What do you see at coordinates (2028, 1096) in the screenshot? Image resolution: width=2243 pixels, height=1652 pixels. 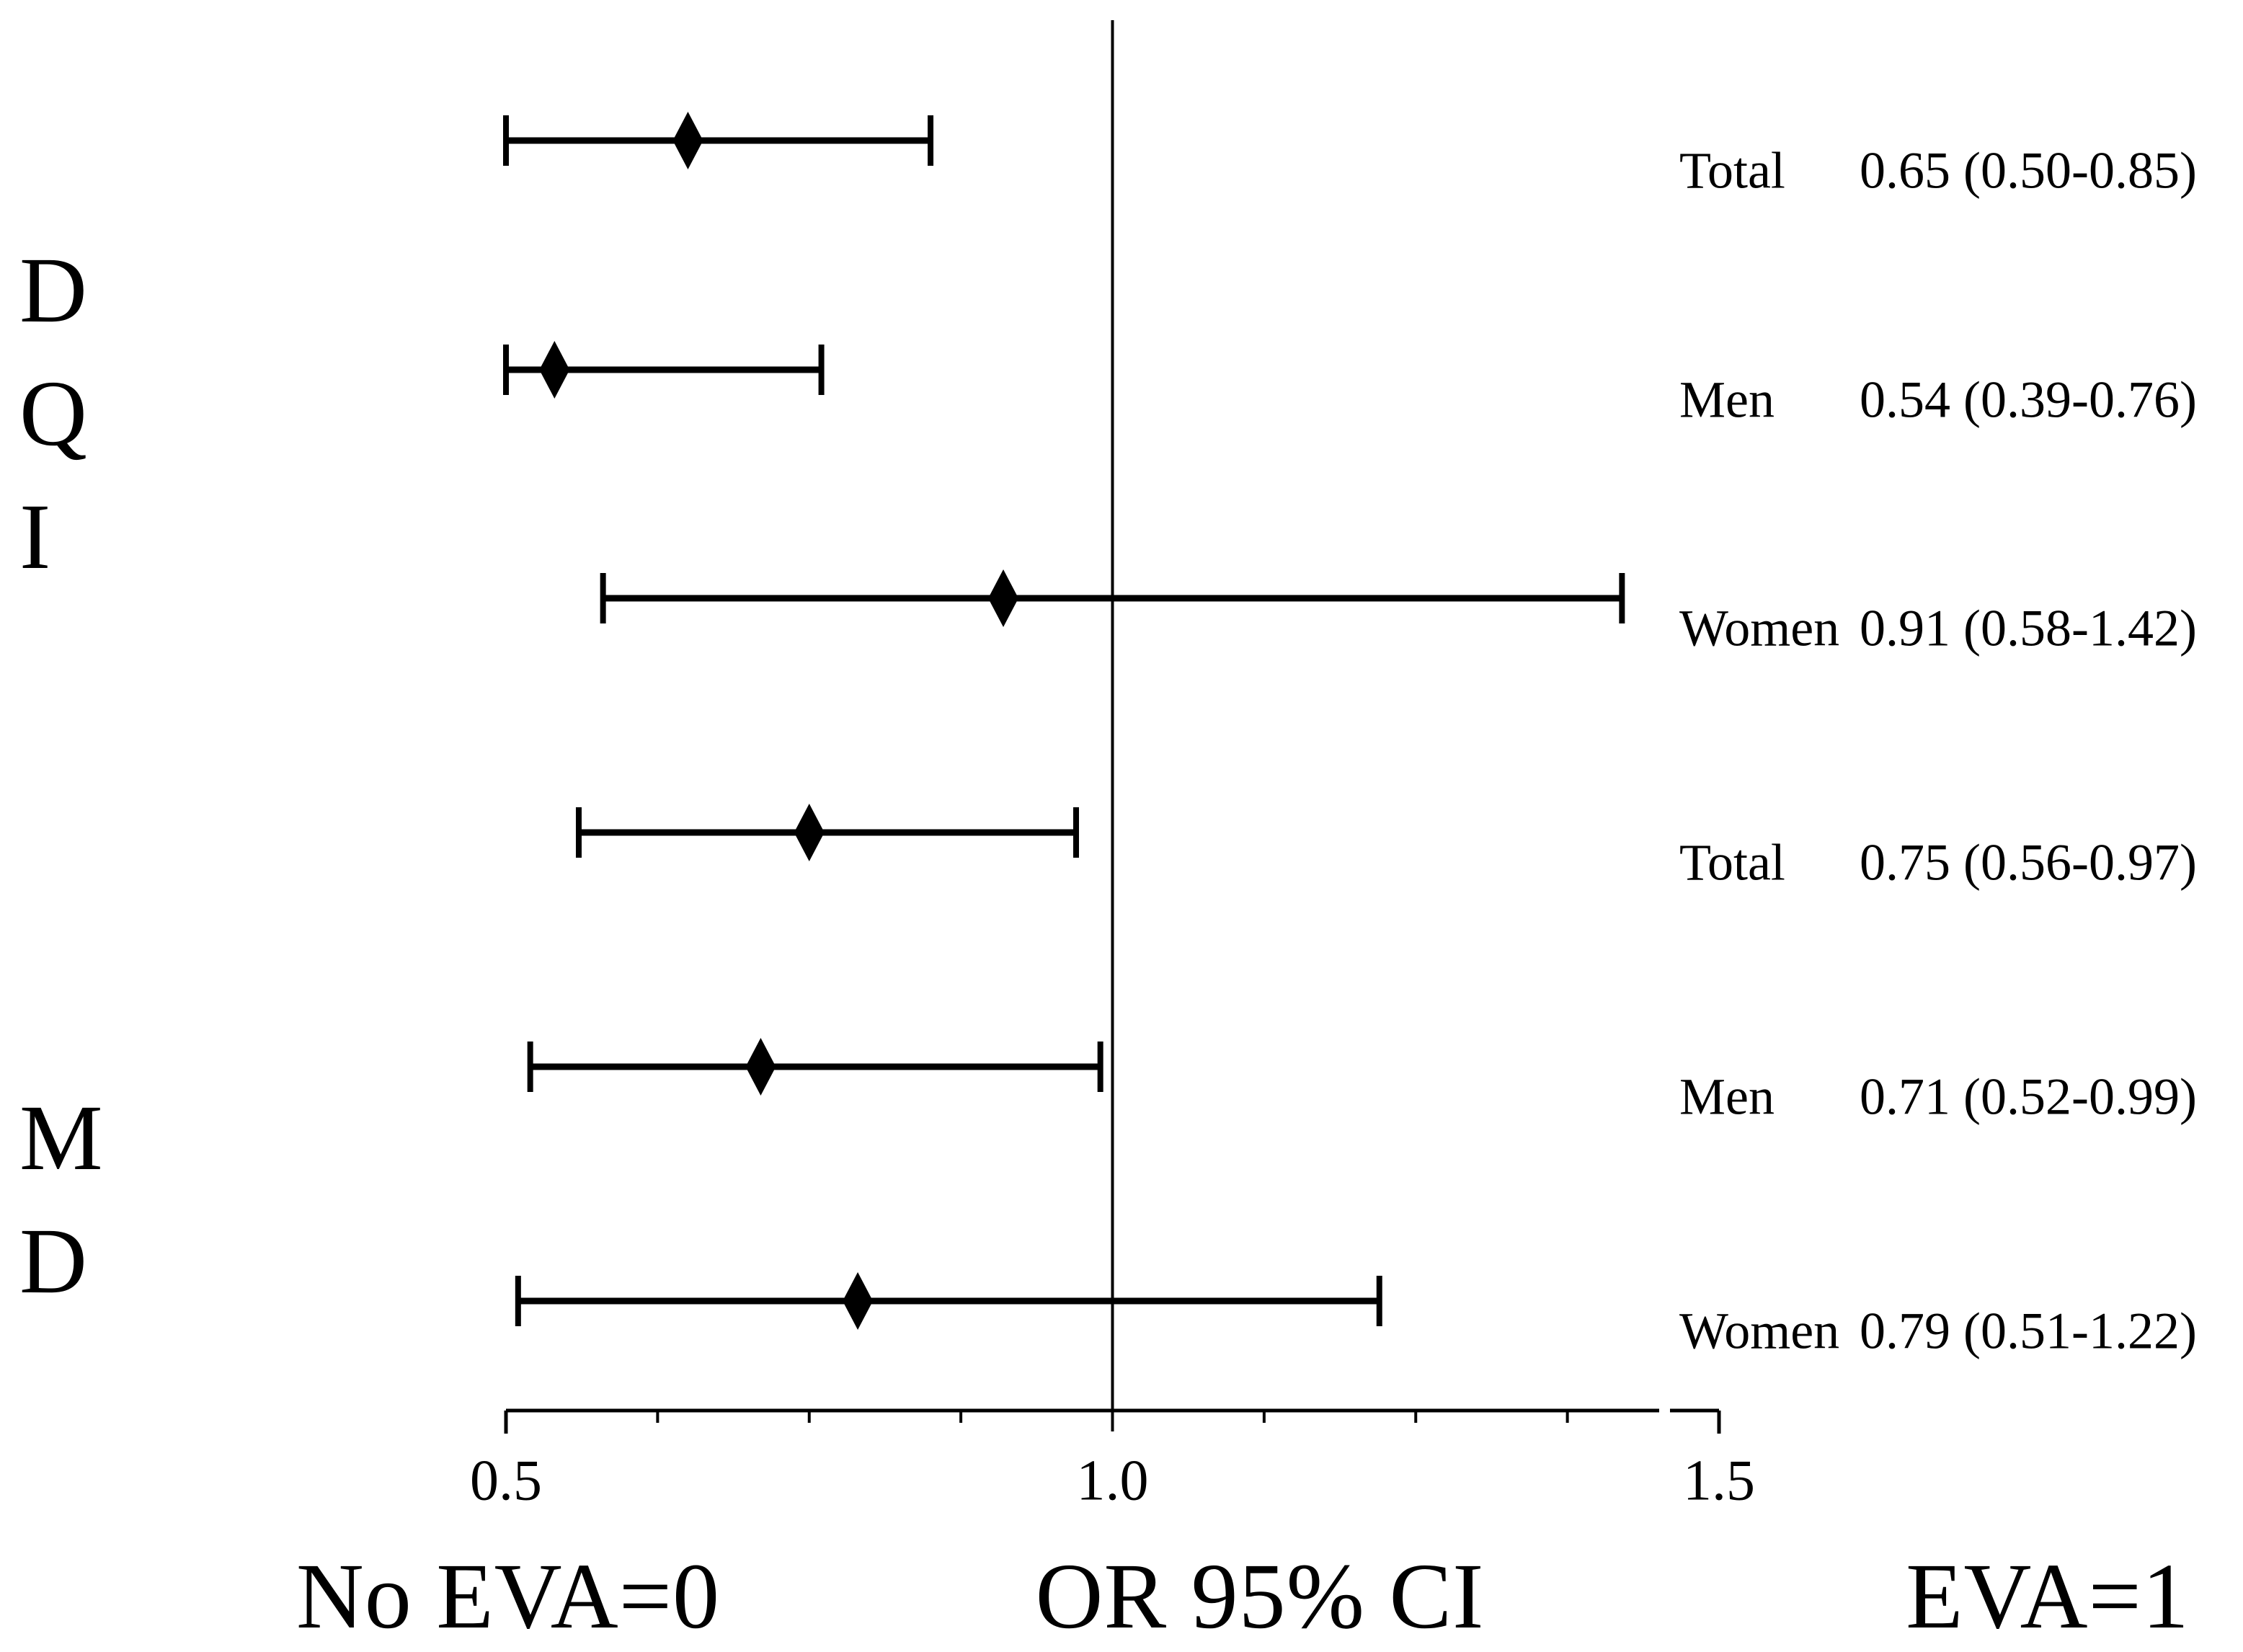 I see `row-or-ci-value: 0.71 (0.52-0.99)` at bounding box center [2028, 1096].